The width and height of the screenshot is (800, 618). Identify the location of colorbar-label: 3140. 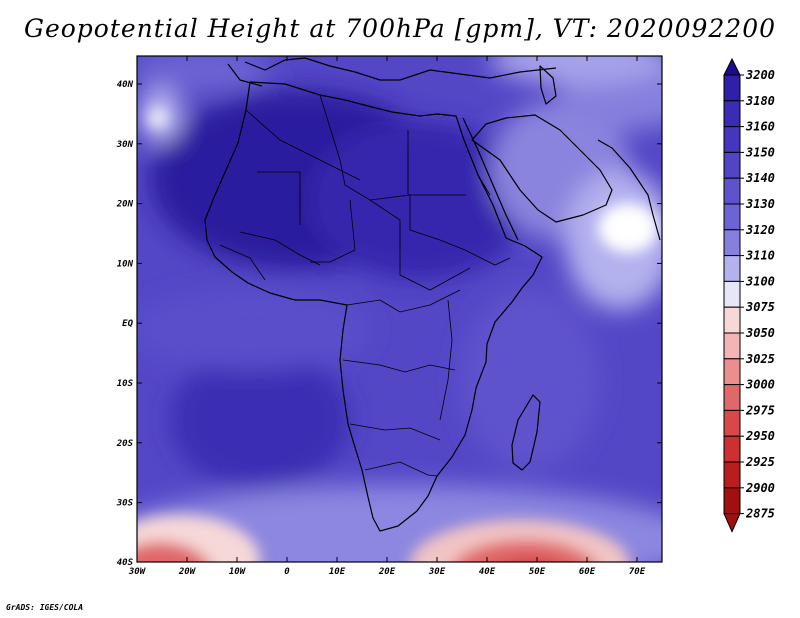
(760, 178).